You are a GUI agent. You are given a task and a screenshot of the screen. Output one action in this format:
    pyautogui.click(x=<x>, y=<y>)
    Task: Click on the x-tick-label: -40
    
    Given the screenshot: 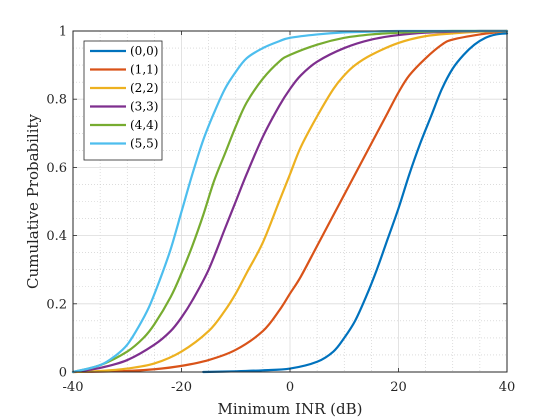 What is the action you would take?
    pyautogui.click(x=73, y=387)
    